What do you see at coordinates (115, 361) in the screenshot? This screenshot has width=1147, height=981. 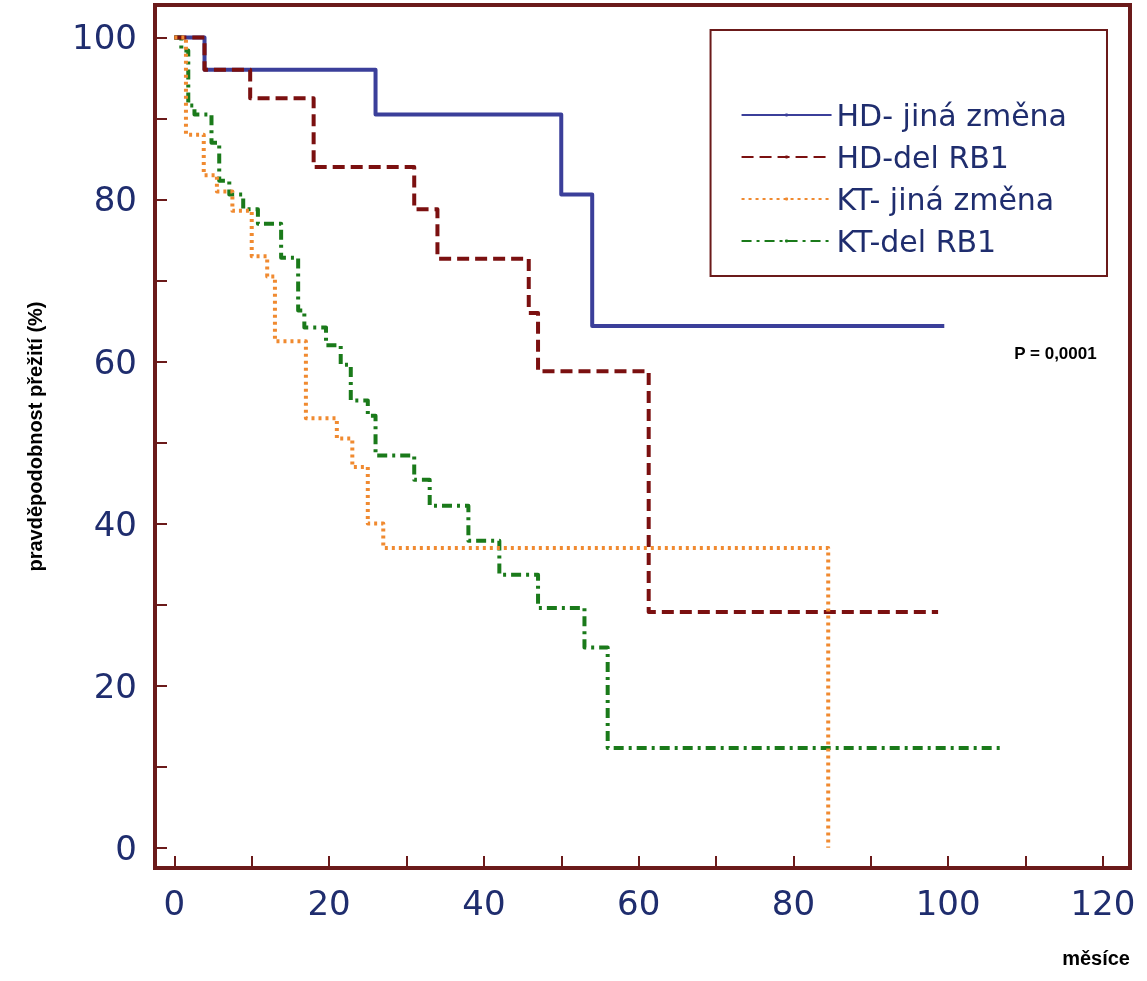 I see `y-tick-label: 60` at bounding box center [115, 361].